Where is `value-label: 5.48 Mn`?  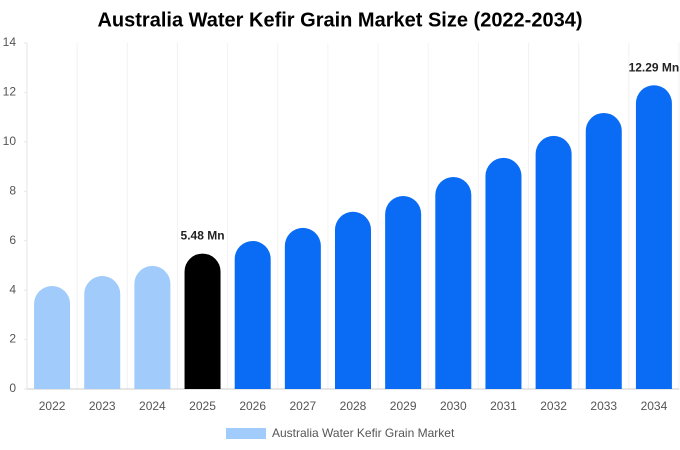
value-label: 5.48 Mn is located at coordinates (203, 236).